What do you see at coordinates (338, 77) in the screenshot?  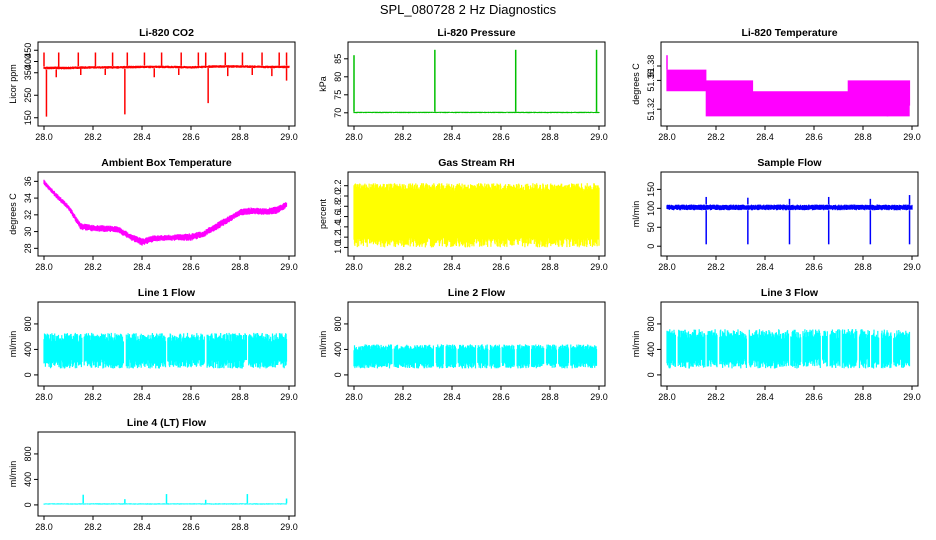 I see `y-tick-label: 80` at bounding box center [338, 77].